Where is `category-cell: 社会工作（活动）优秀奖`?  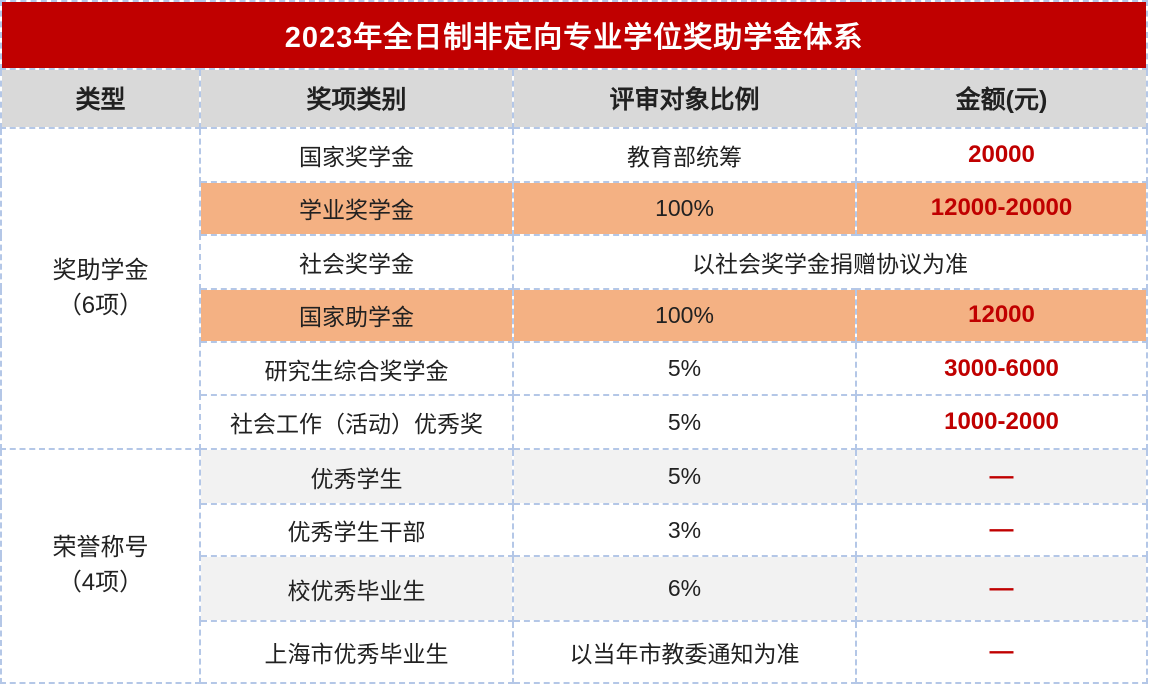
category-cell: 社会工作（活动）优秀奖 is located at coordinates (356, 422).